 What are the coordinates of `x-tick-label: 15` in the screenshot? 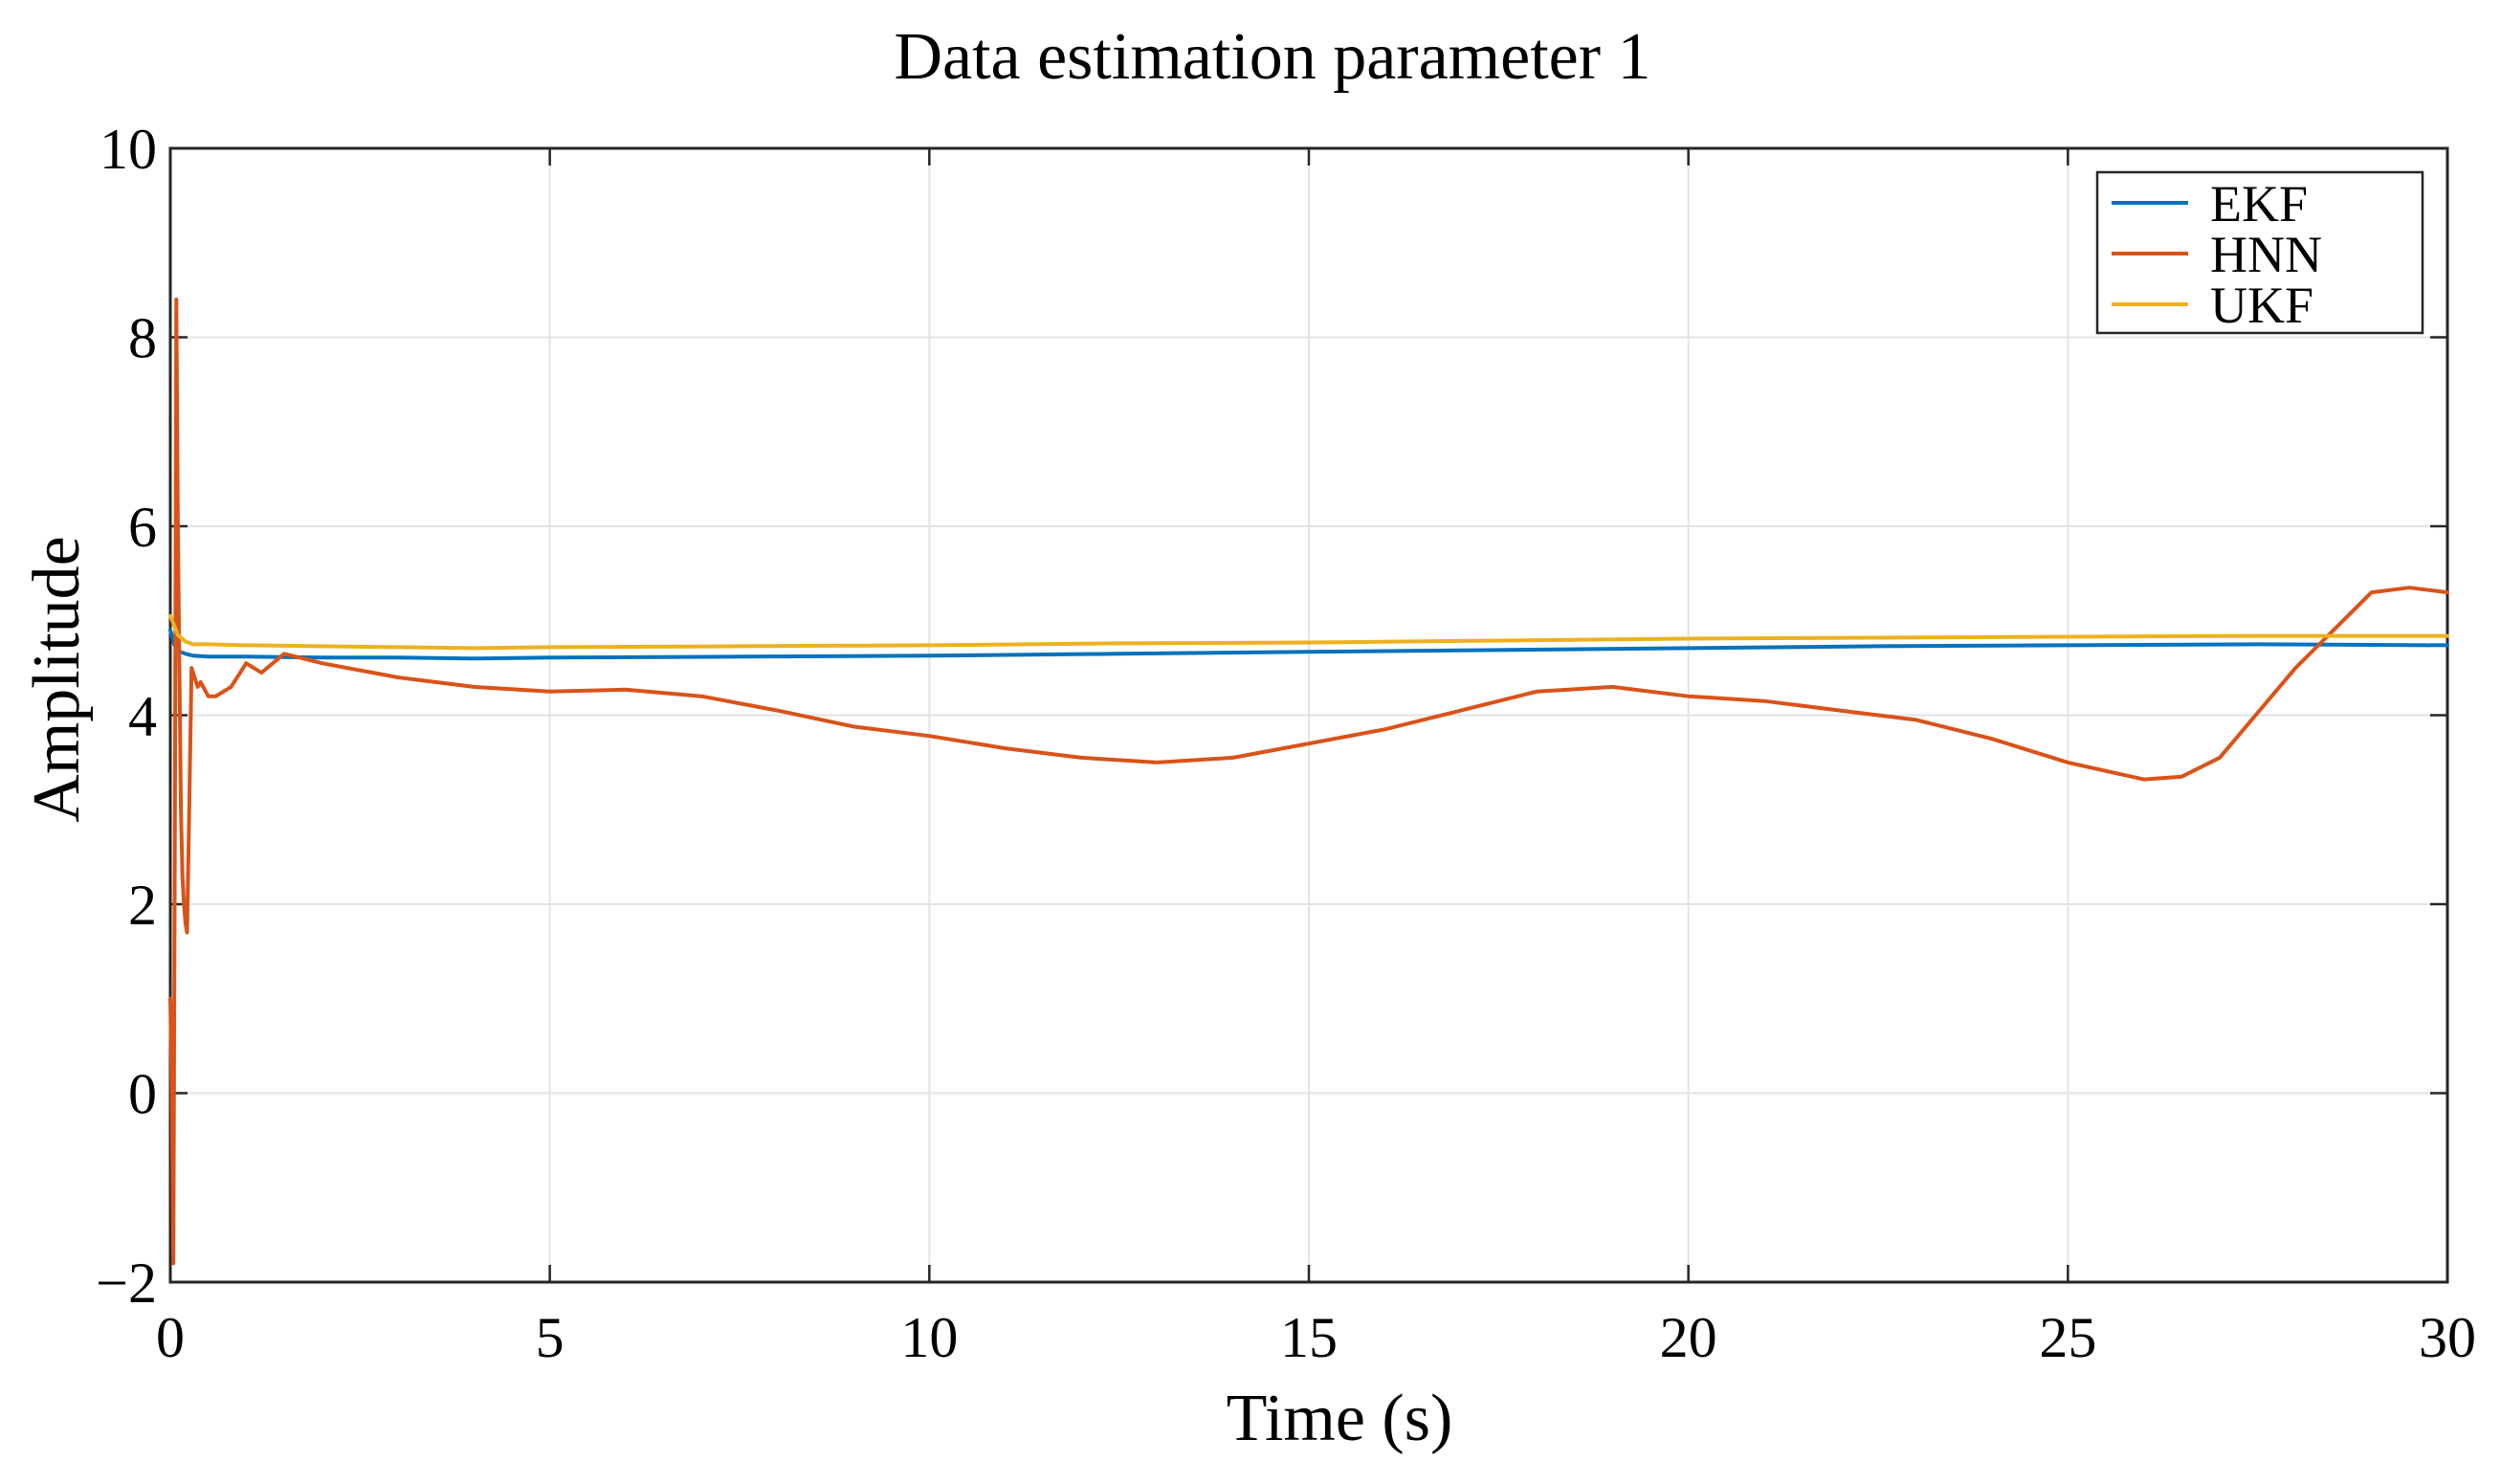 It's located at (1309, 1337).